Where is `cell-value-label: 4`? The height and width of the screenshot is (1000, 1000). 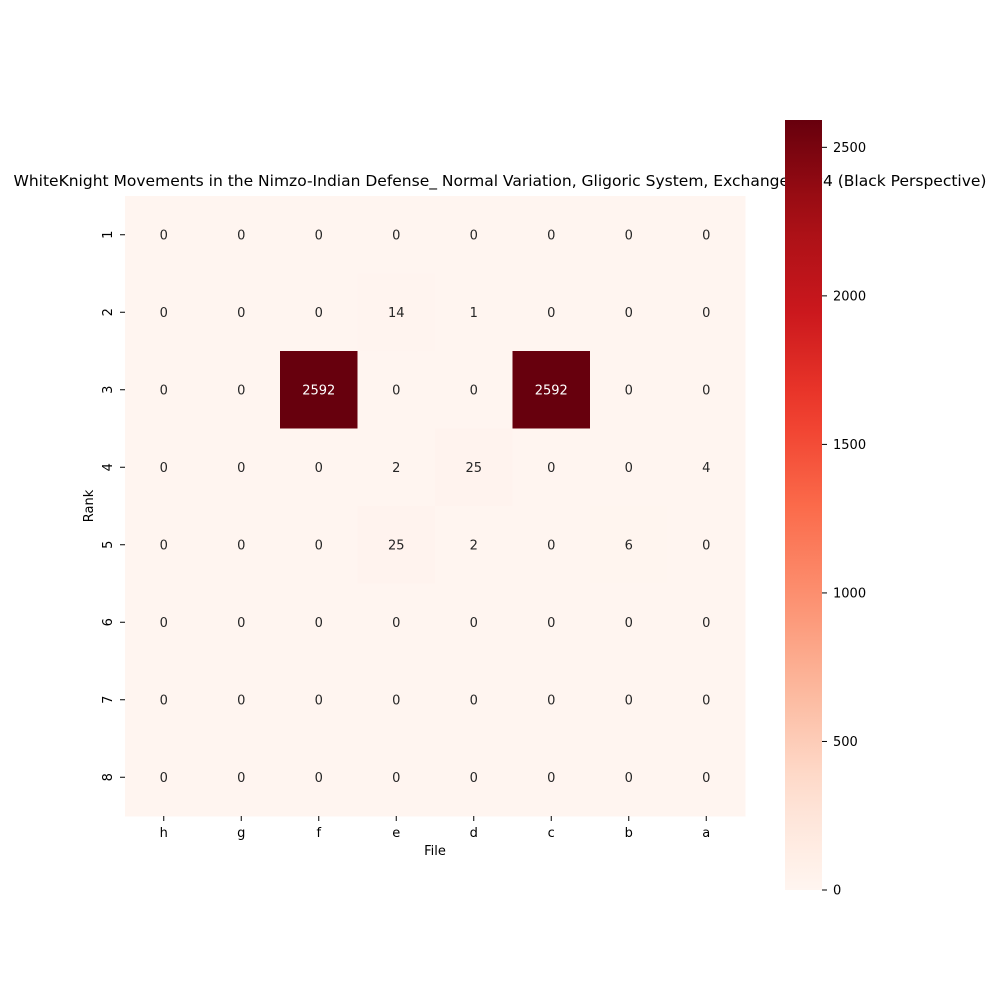
cell-value-label: 4 is located at coordinates (706, 468).